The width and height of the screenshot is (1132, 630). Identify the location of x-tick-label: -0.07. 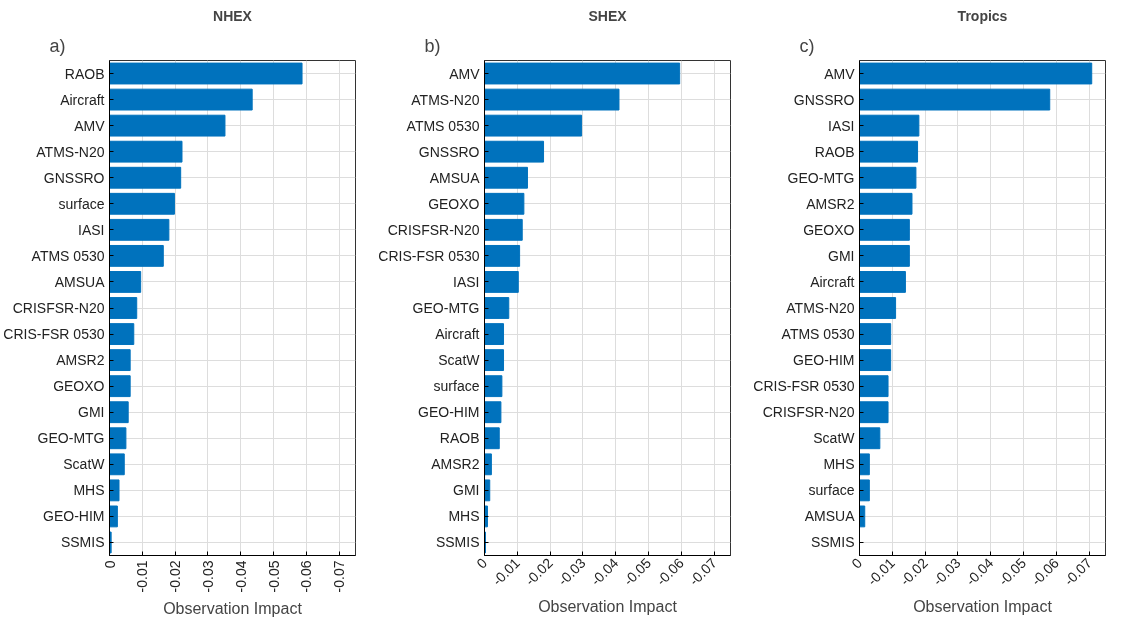
(339, 576).